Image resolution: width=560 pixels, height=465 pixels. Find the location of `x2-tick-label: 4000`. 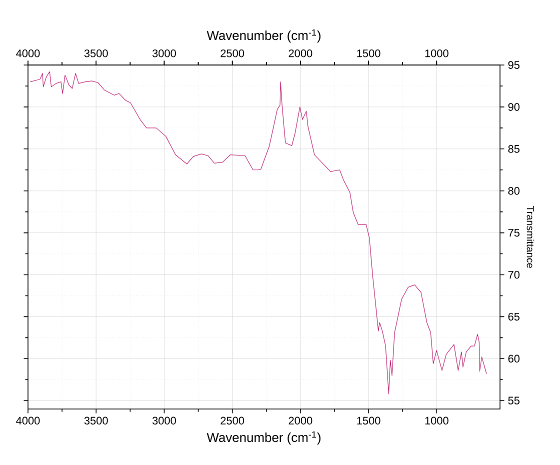

x2-tick-label: 4000 is located at coordinates (28, 420).